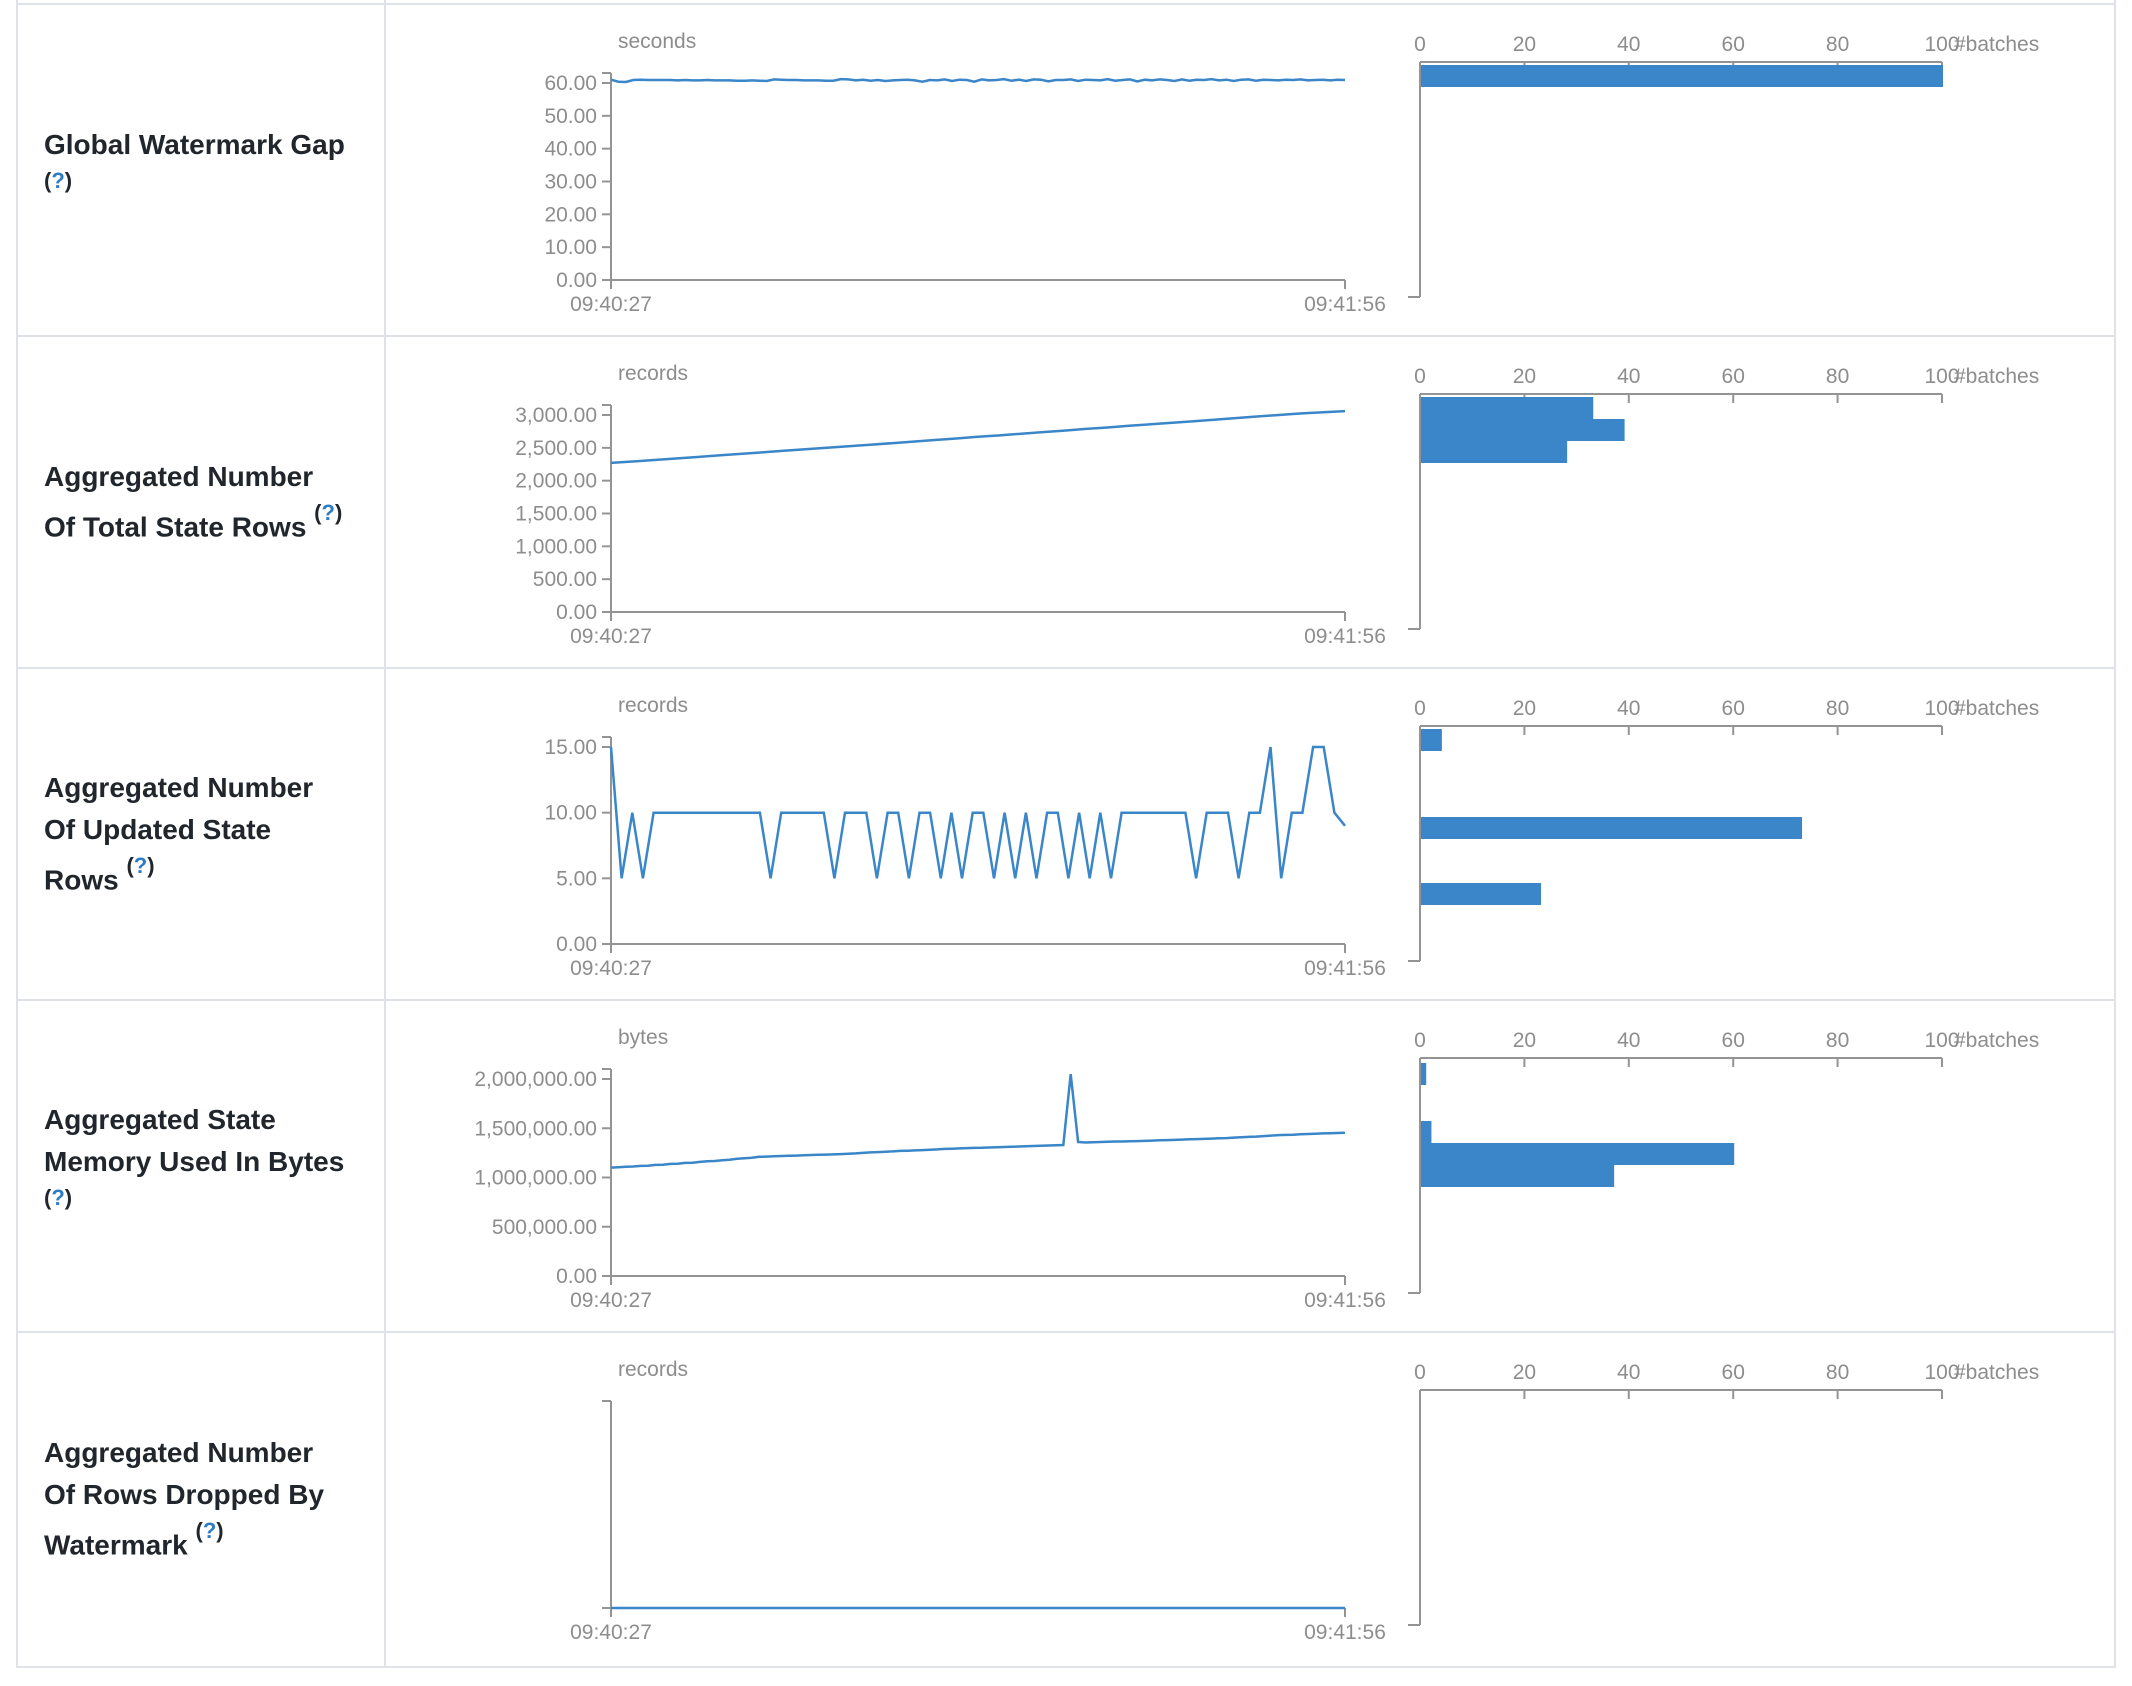 The image size is (2132, 1686). What do you see at coordinates (544, 1227) in the screenshot?
I see `timeline-y-tick-label: 500,000.00` at bounding box center [544, 1227].